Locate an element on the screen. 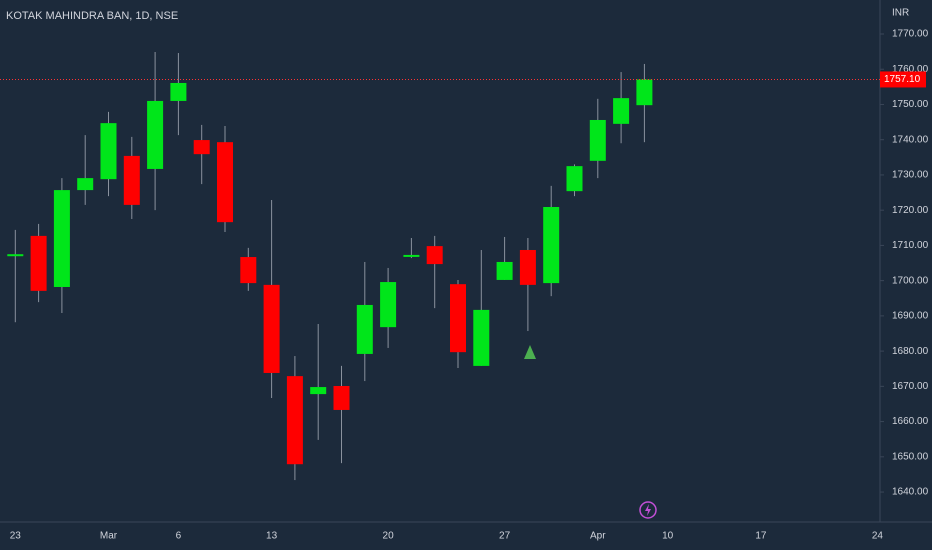 This screenshot has height=550, width=932. last-price-badge is located at coordinates (903, 79).